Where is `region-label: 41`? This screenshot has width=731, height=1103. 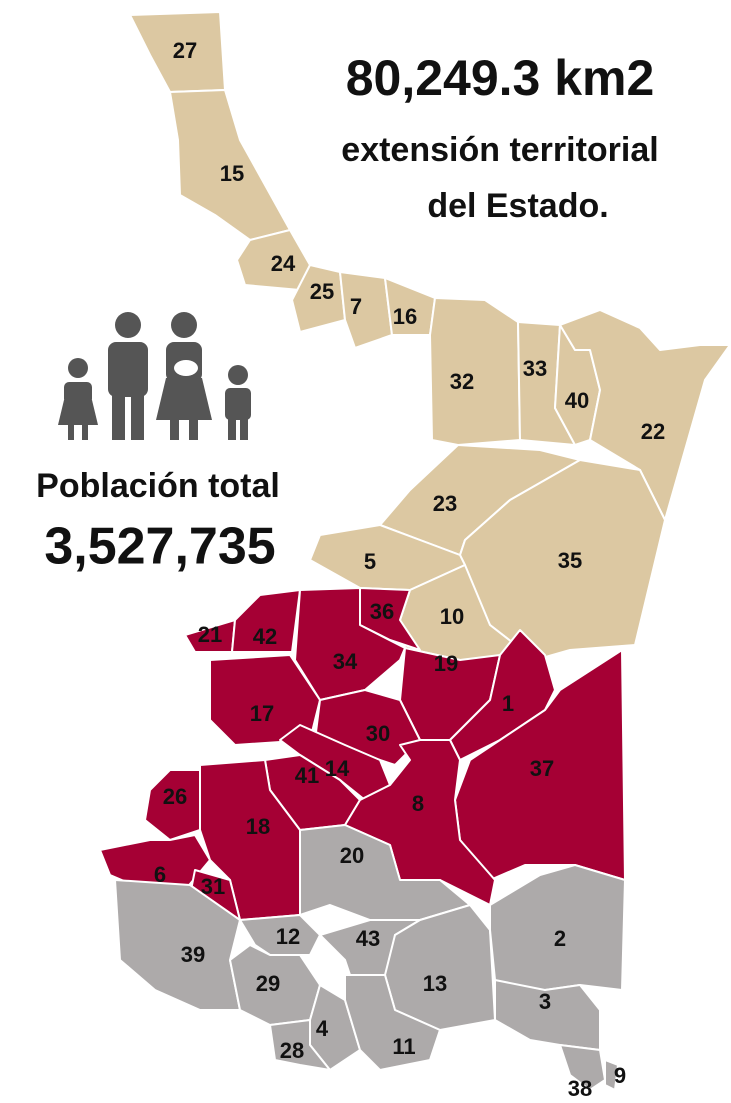 region-label: 41 is located at coordinates (307, 775).